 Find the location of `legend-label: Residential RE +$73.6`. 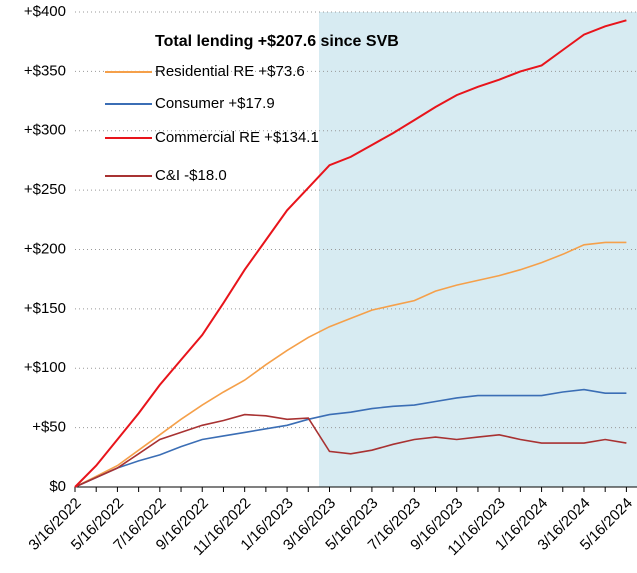

legend-label: Residential RE +$73.6 is located at coordinates (230, 71).